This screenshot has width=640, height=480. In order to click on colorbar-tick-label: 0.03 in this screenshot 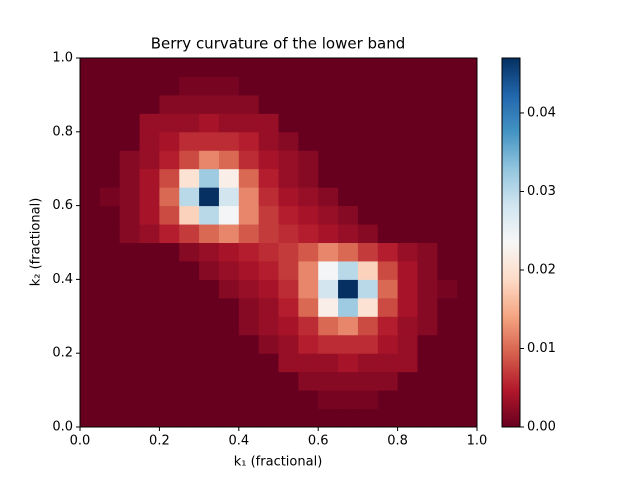, I will do `click(541, 191)`.